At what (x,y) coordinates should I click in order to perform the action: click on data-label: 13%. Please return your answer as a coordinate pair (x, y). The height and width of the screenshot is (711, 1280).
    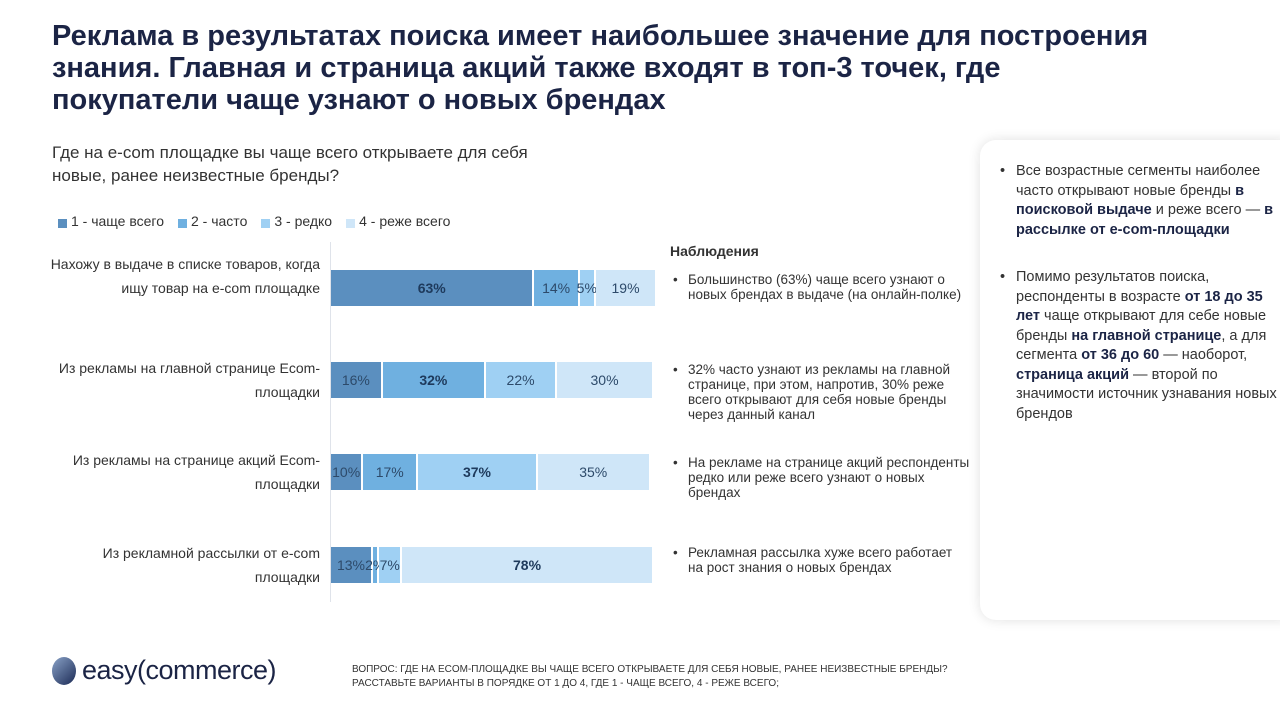
    Looking at the image, I should click on (350, 565).